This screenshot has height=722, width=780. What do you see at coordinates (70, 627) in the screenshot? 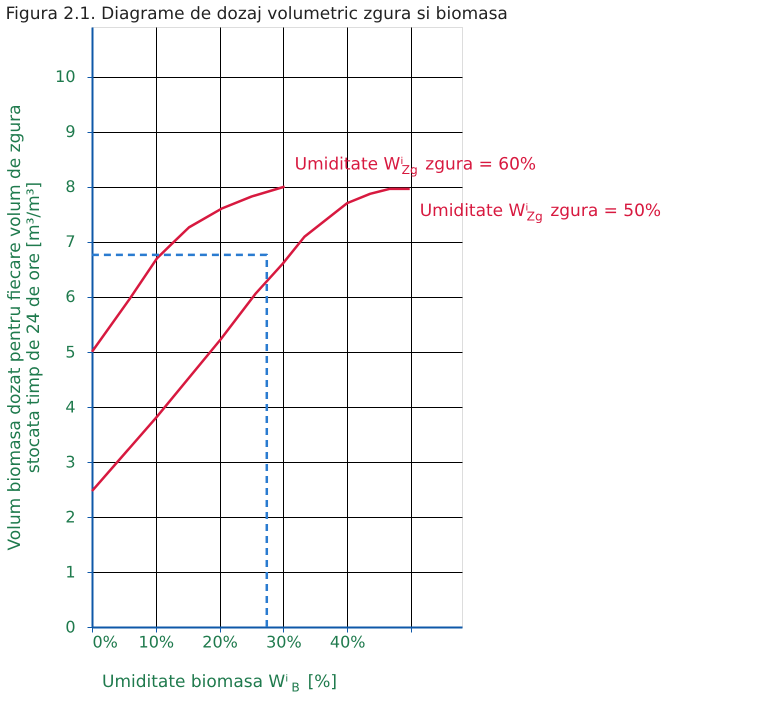
I see `y-tick-label: 0` at bounding box center [70, 627].